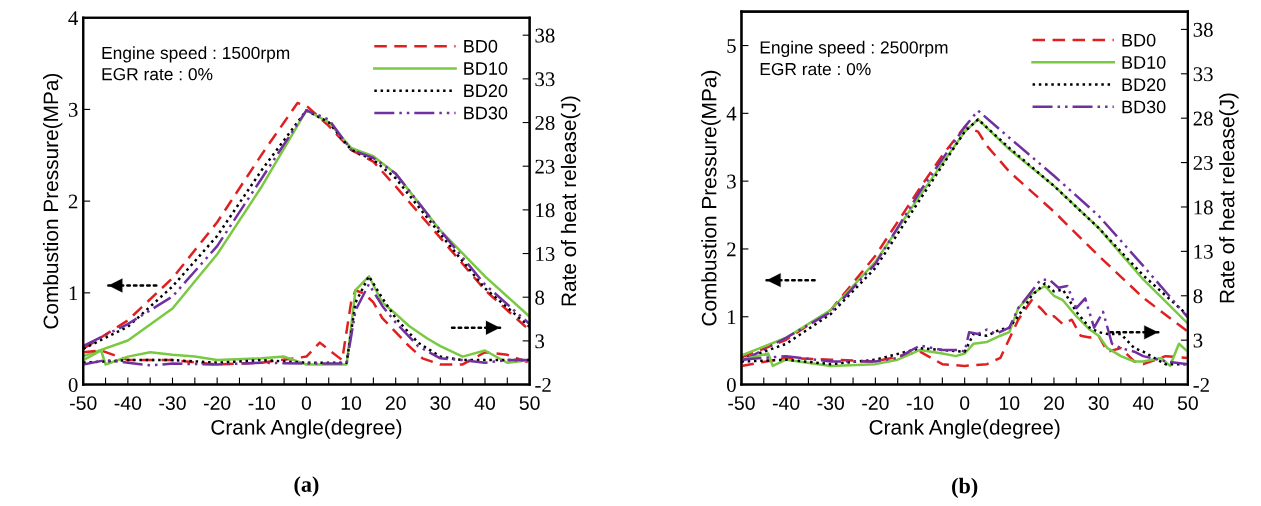 This screenshot has width=1261, height=506. Describe the element at coordinates (196, 54) in the screenshot. I see `annotation: Engine speed : 1500rpm` at that location.